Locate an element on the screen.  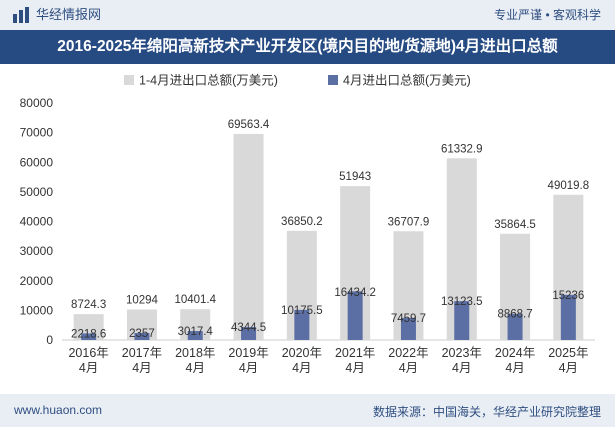
y-tick-label-5: 50000 is located at coordinates (37, 192).